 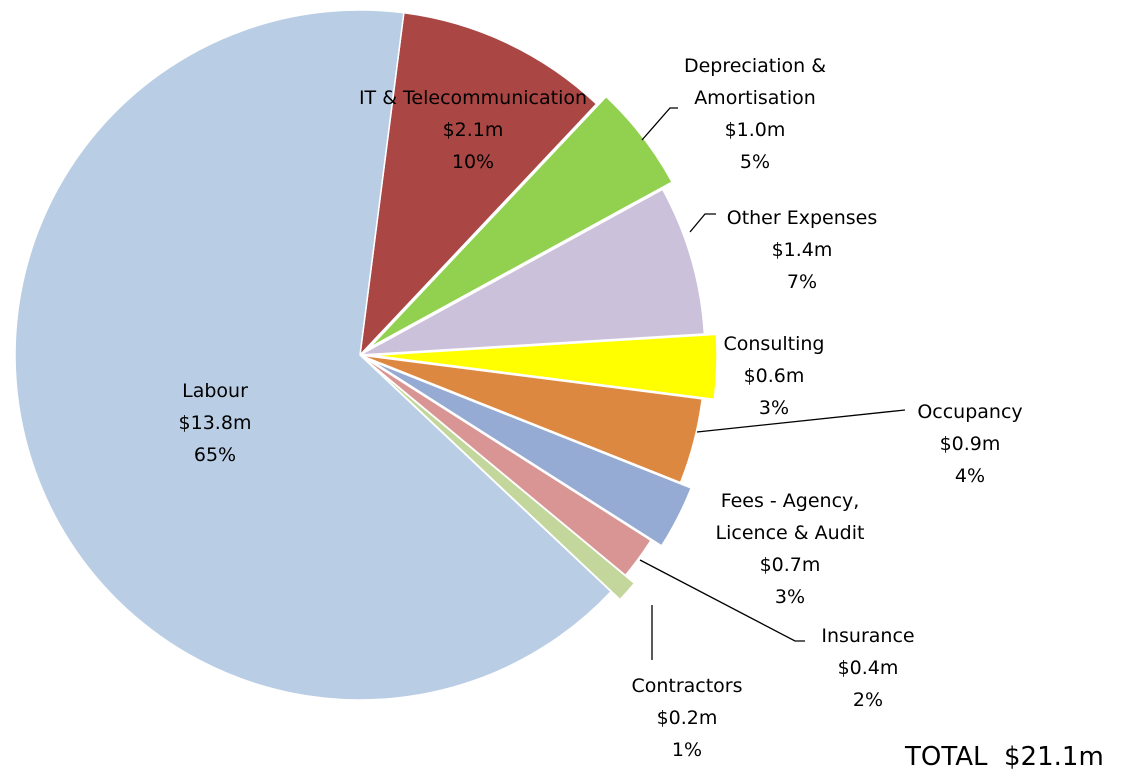 I want to click on data-label: Consulting $0.6m 3%, so click(x=774, y=376).